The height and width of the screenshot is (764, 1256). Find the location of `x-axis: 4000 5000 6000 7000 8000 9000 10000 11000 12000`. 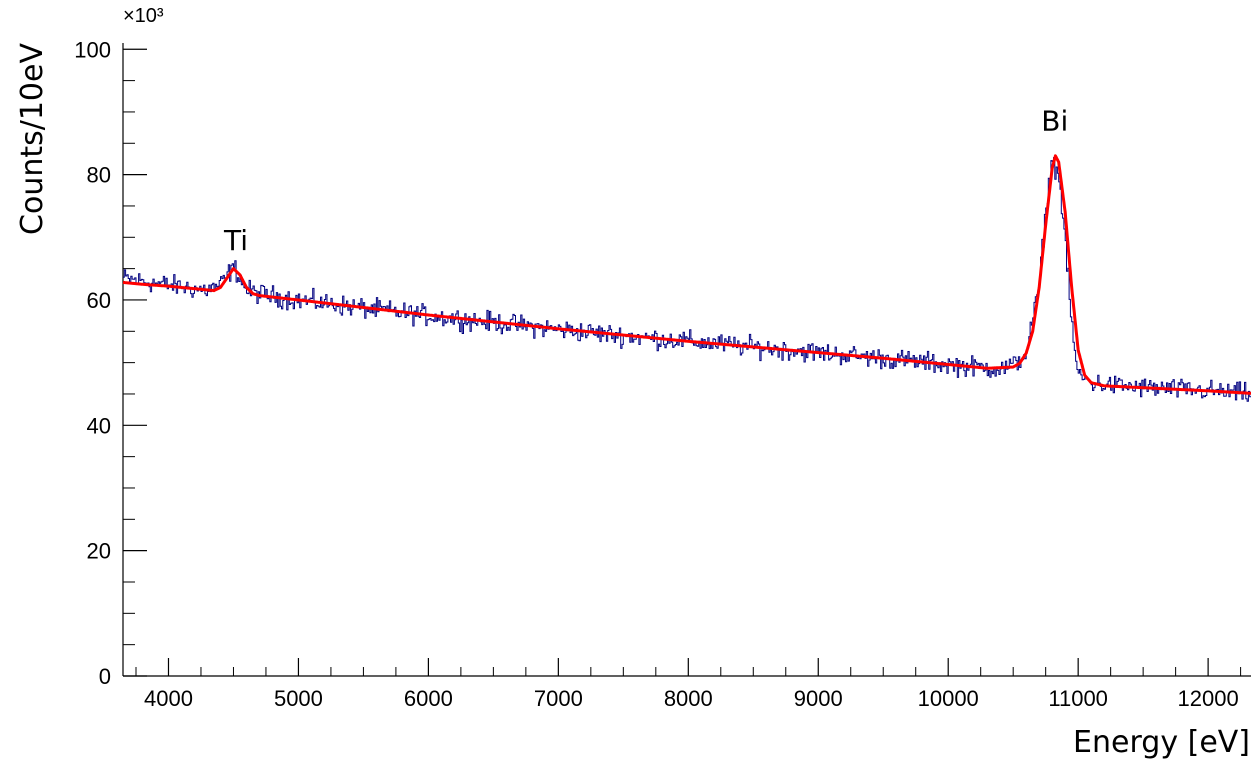

x-axis: 4000 5000 6000 7000 8000 9000 10000 11000 12000 is located at coordinates (687, 684).